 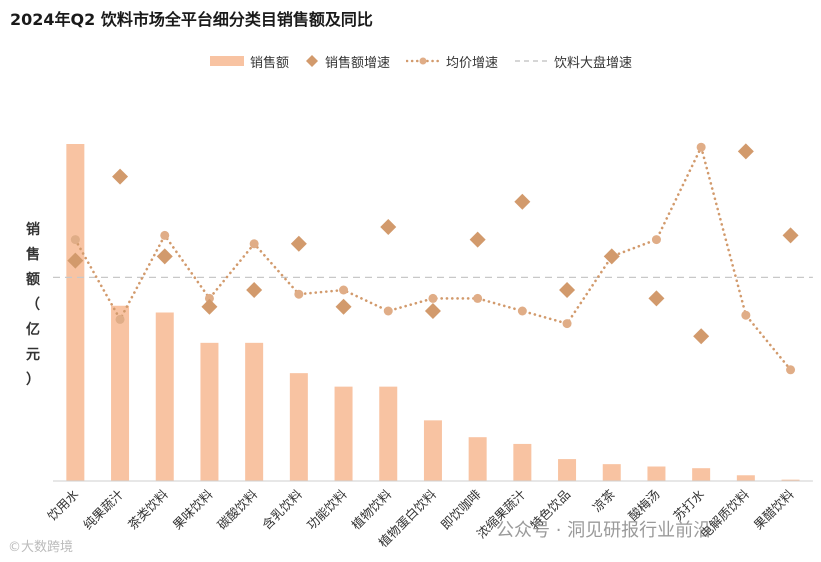 I want to click on legend-item-sales-growth: 销售额增速, so click(x=347, y=61).